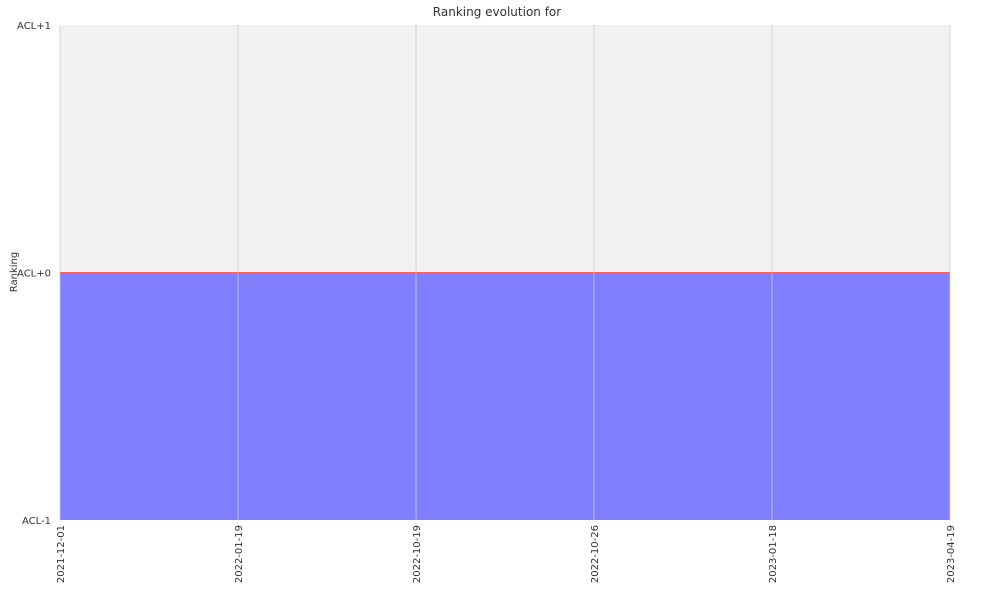 The width and height of the screenshot is (1000, 600). What do you see at coordinates (61, 554) in the screenshot?
I see `x-tick-label: 2021-12-01` at bounding box center [61, 554].